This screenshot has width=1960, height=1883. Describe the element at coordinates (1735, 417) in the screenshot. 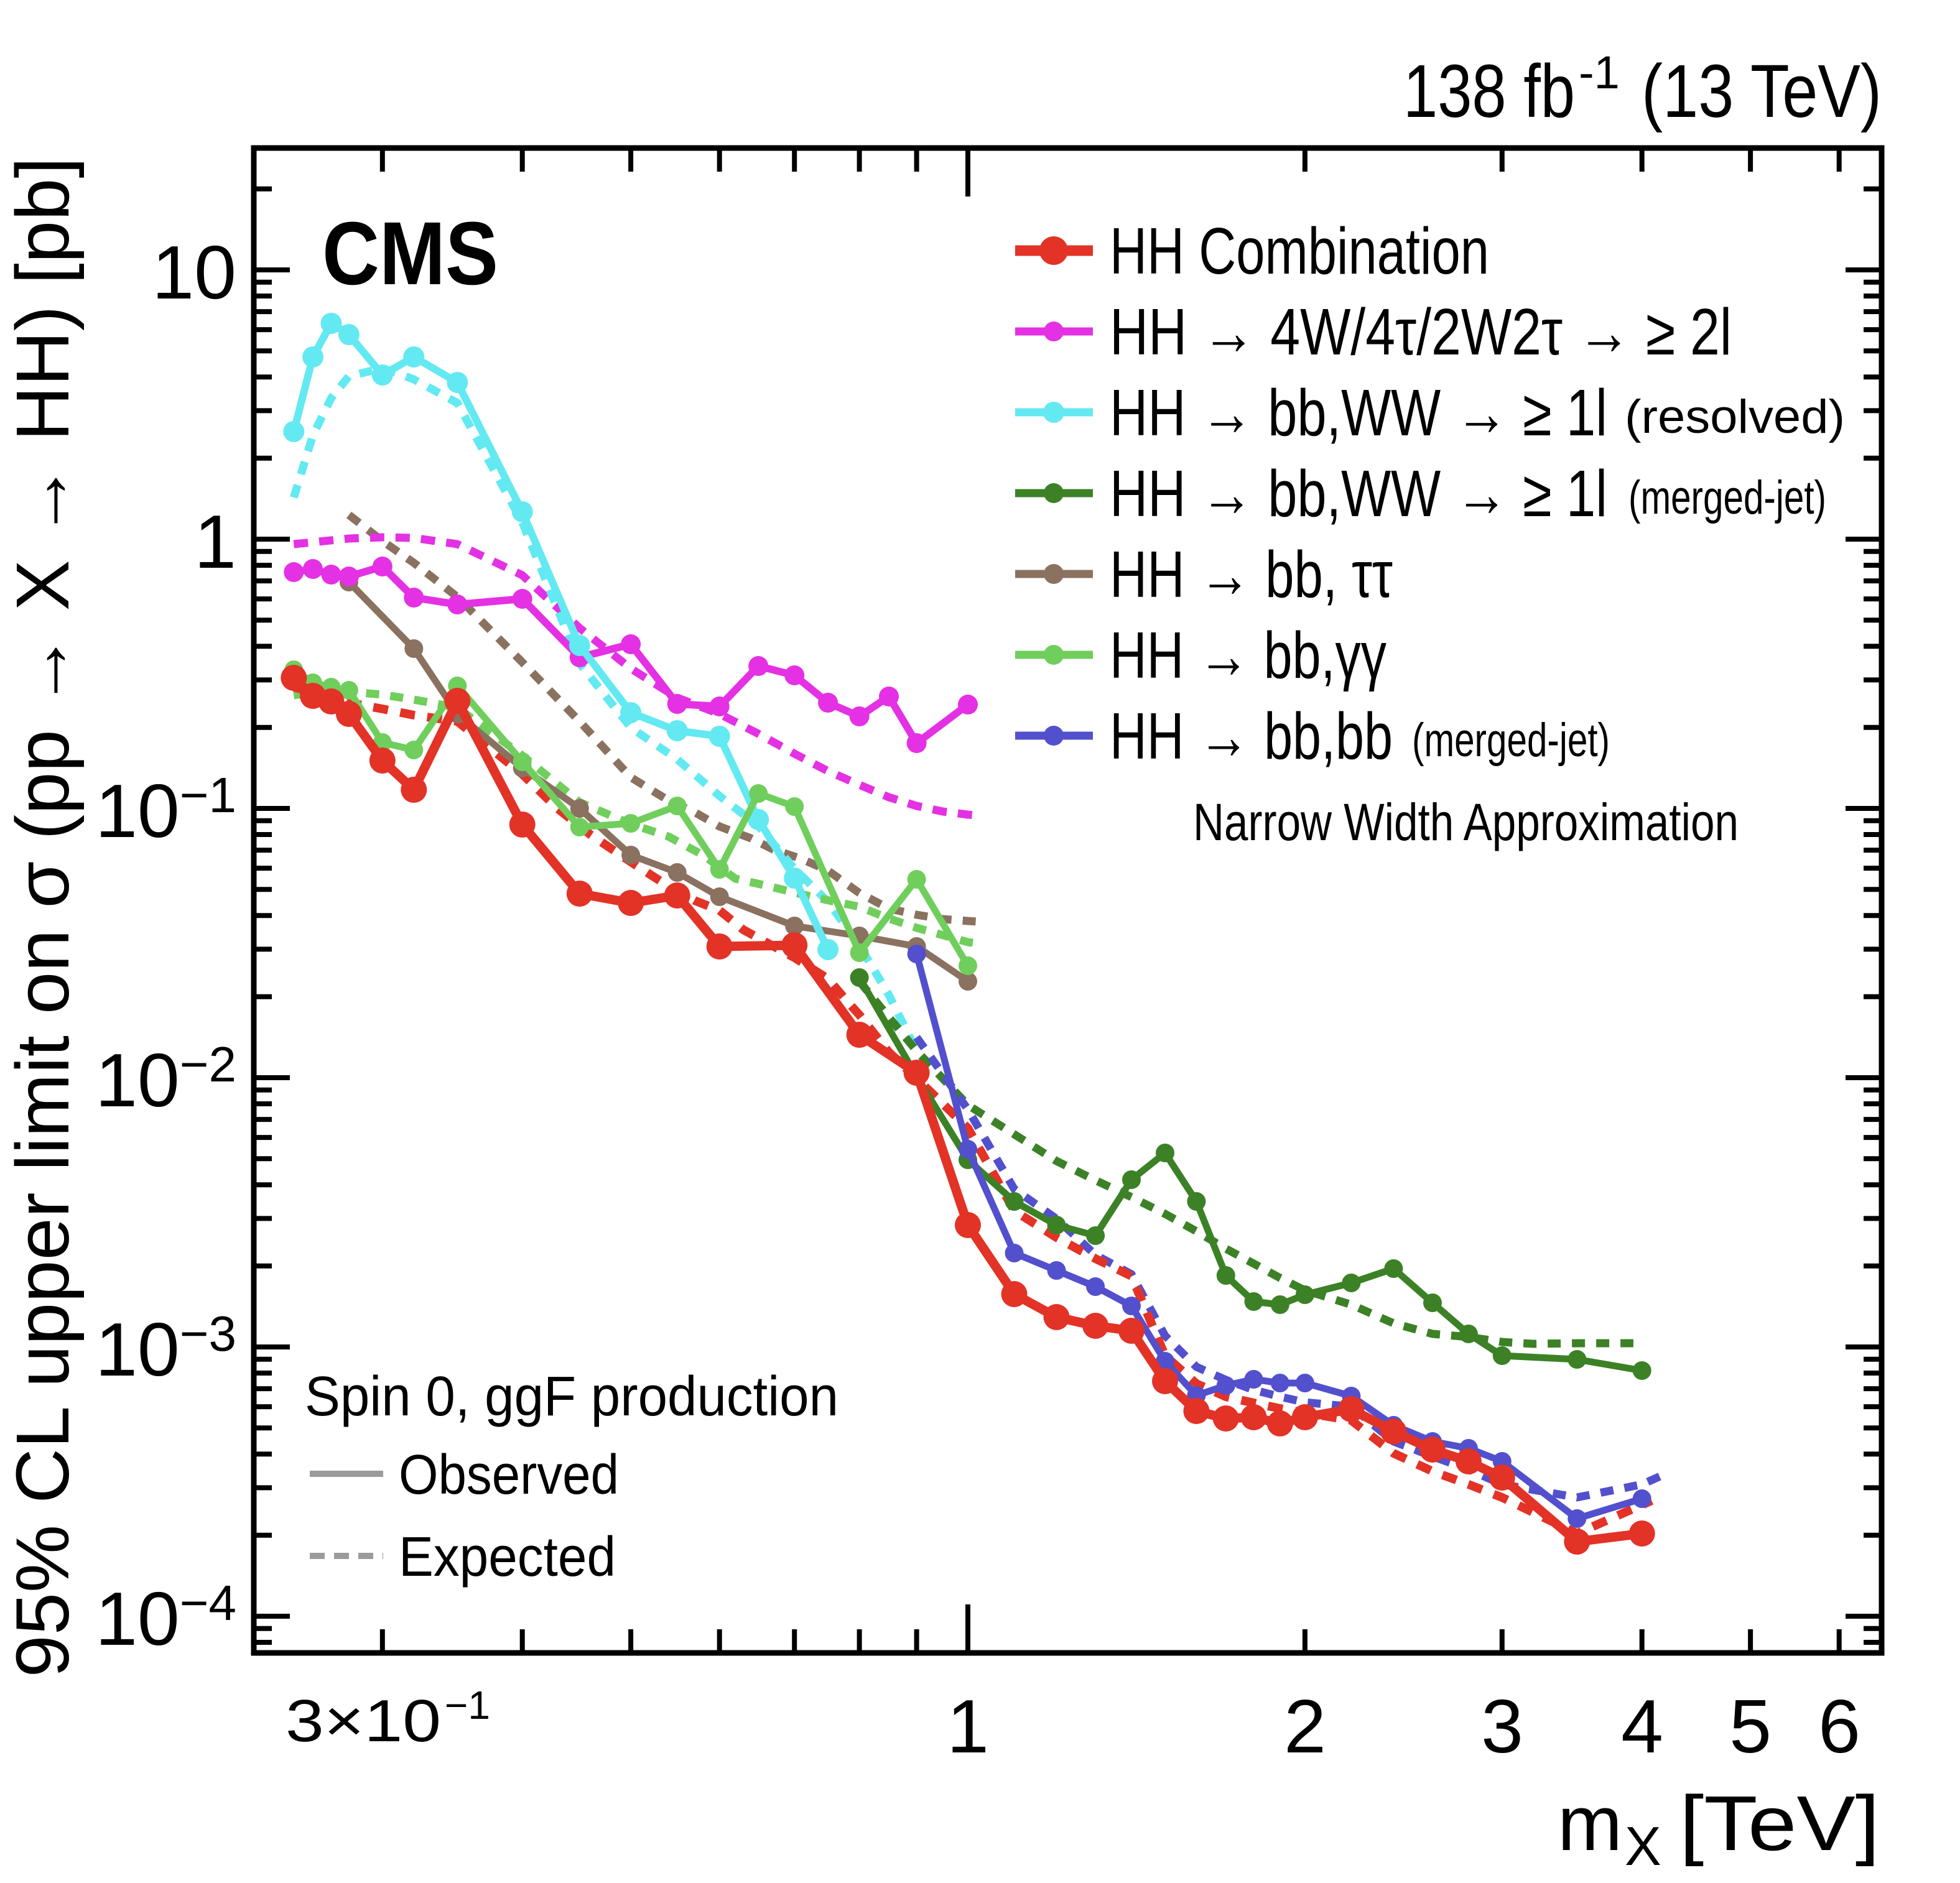

I see `svg-text: (resolved)` at that location.